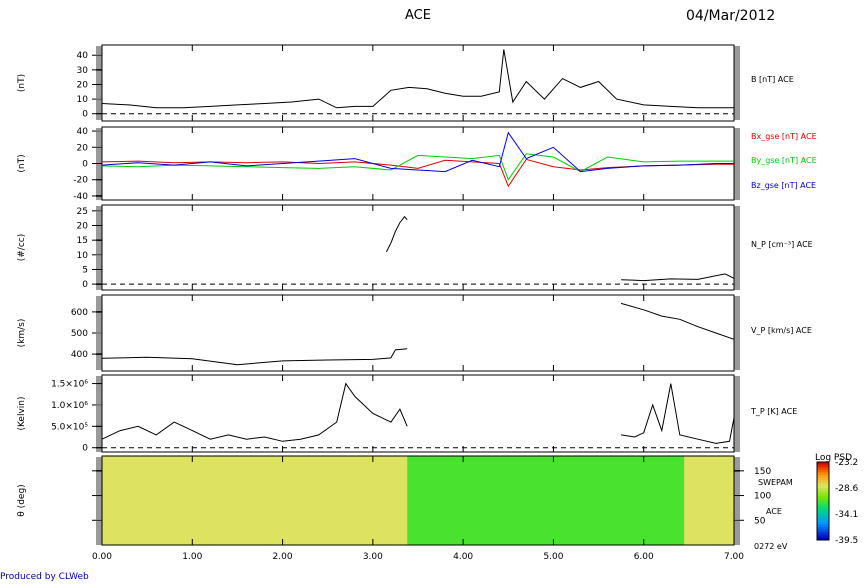 This screenshot has width=864, height=584. I want to click on x-tick-label: 0.00, so click(102, 557).